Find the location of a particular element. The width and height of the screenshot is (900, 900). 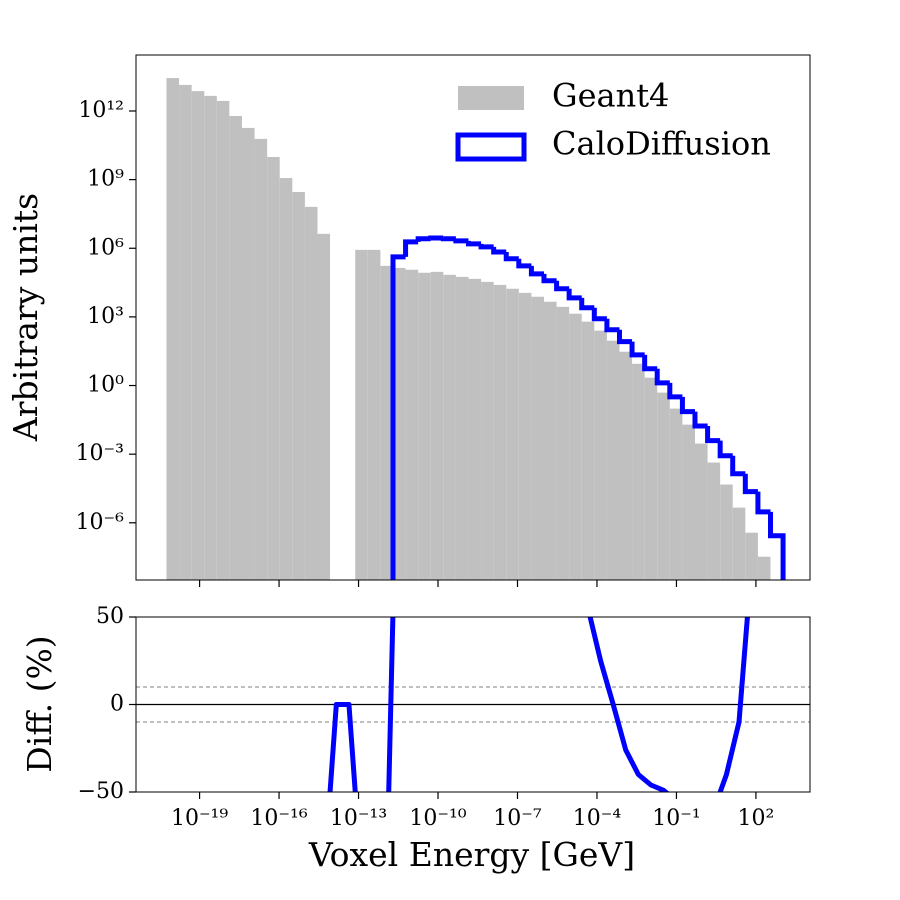

legend-label: CaloDiffusion is located at coordinates (661, 144).